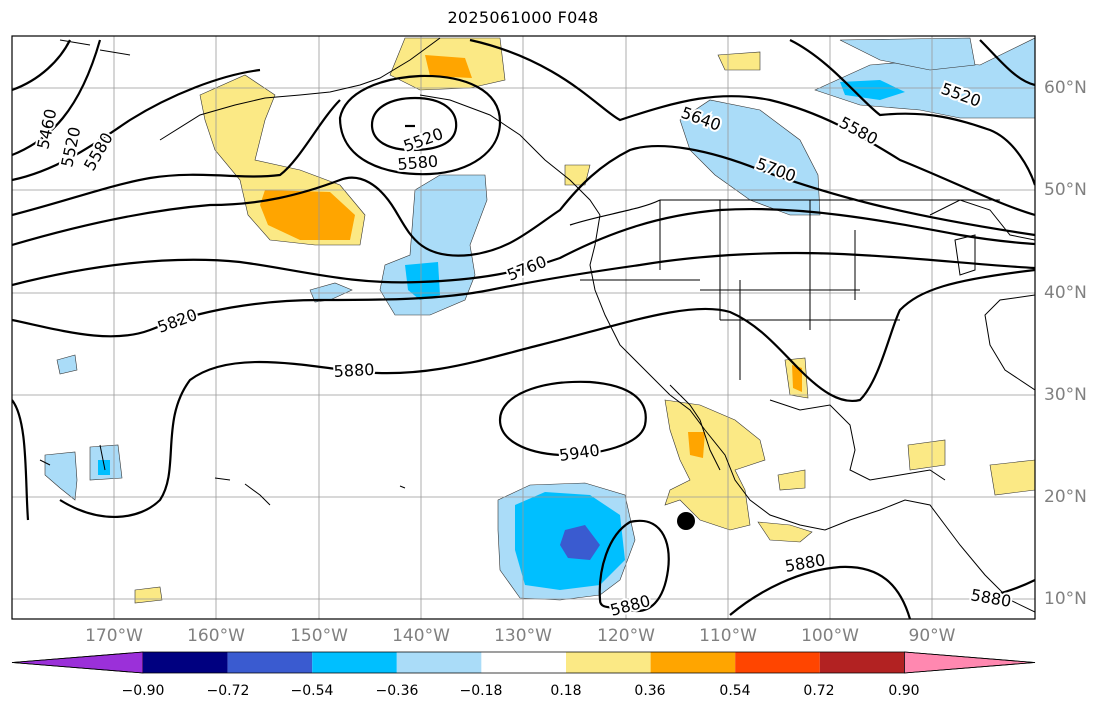 This screenshot has height=712, width=1105. Describe the element at coordinates (615, 212) in the screenshot. I see `height-contours-secondary` at that location.